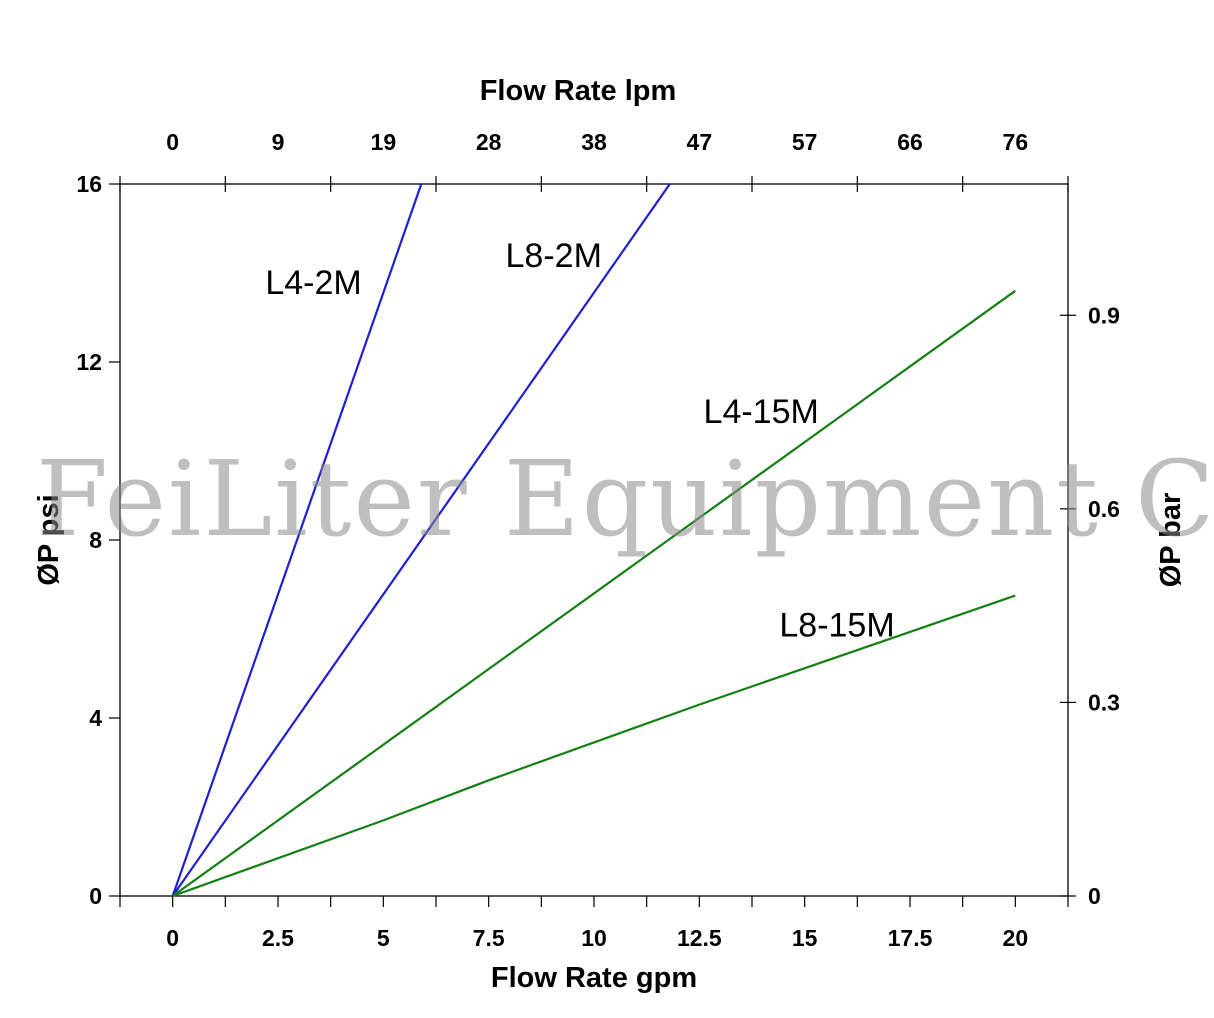  What do you see at coordinates (89, 184) in the screenshot?
I see `y-tick-label: 16` at bounding box center [89, 184].